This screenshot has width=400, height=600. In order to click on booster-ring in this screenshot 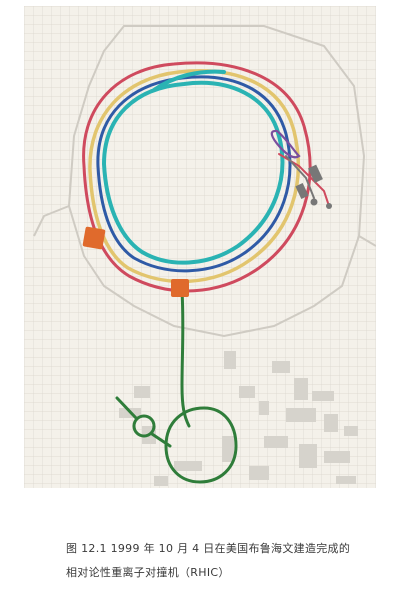, I will do `click(144, 426)`.